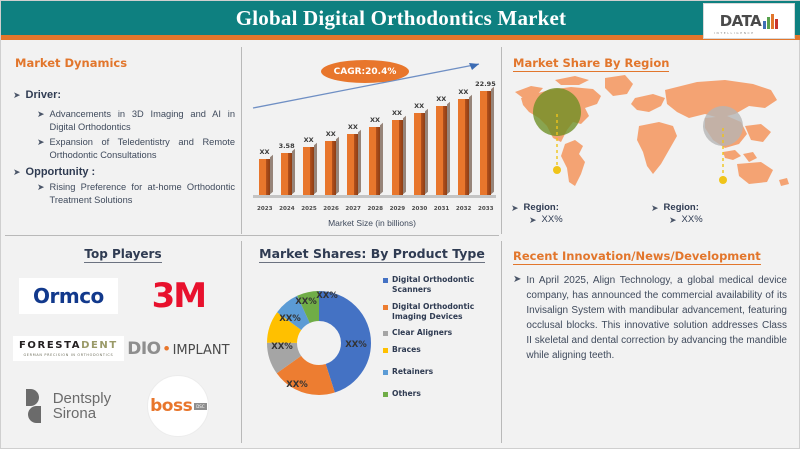 The width and height of the screenshot is (800, 449). What do you see at coordinates (290, 319) in the screenshot?
I see `slice-label-braces: XX%` at bounding box center [290, 319].